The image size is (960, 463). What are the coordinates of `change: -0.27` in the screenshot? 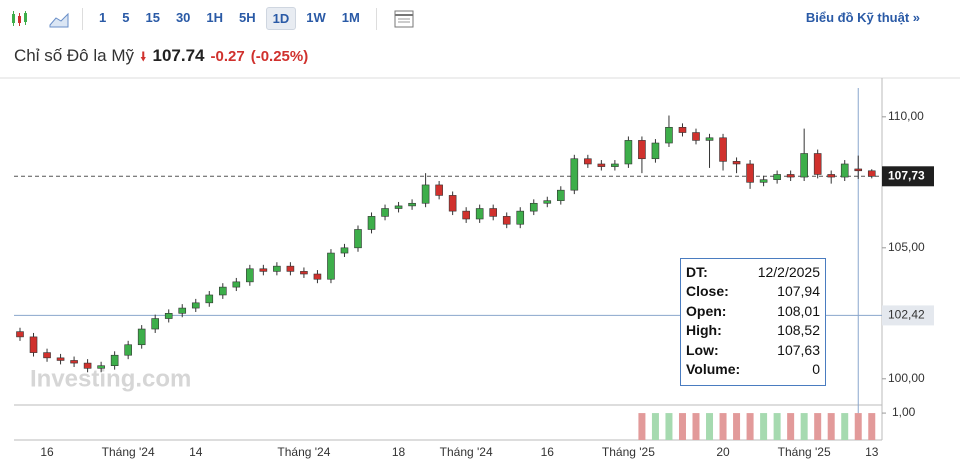 It's located at (227, 56).